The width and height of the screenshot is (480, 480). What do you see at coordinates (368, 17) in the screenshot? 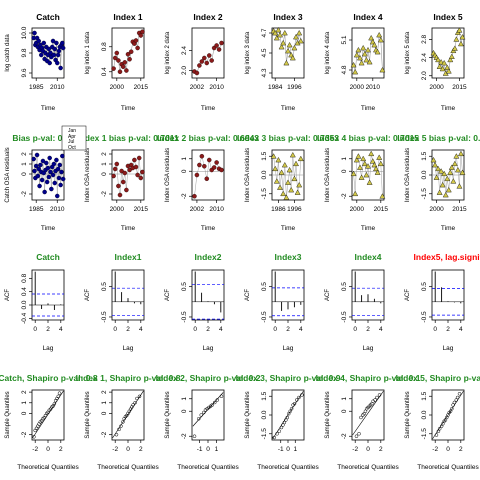
I see `panel-title: Index 4` at bounding box center [368, 17].